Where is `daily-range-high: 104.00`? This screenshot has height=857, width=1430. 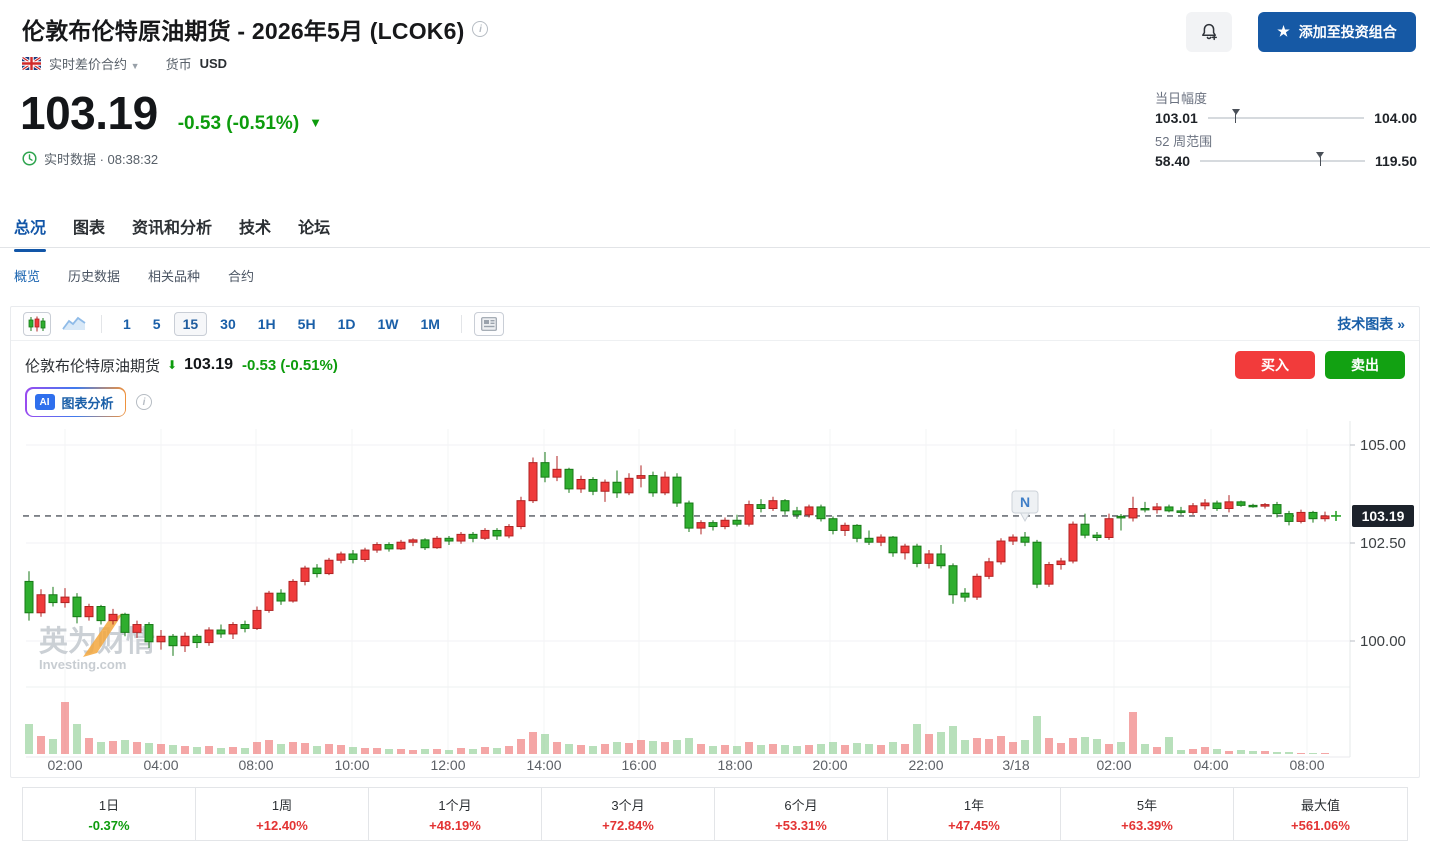
daily-range-high: 104.00 is located at coordinates (1395, 118).